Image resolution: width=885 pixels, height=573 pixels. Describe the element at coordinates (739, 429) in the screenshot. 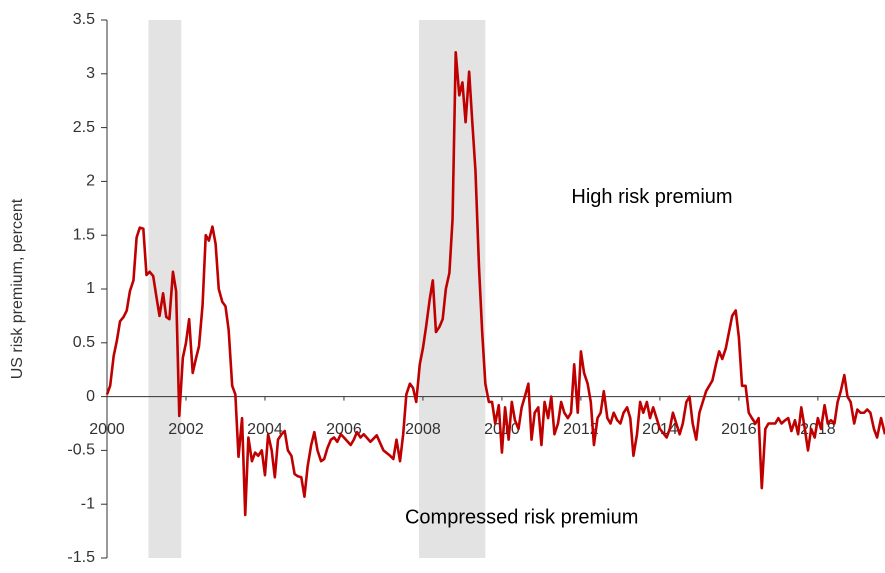

I see `x-tick-label: 2016` at that location.